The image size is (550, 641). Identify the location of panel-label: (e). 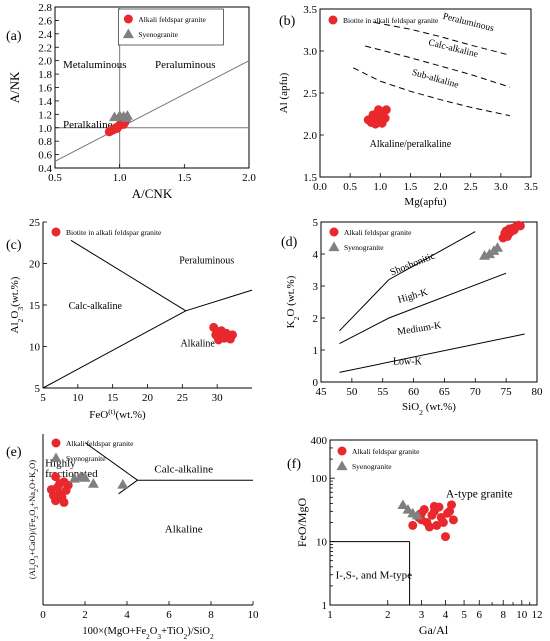
(14, 452).